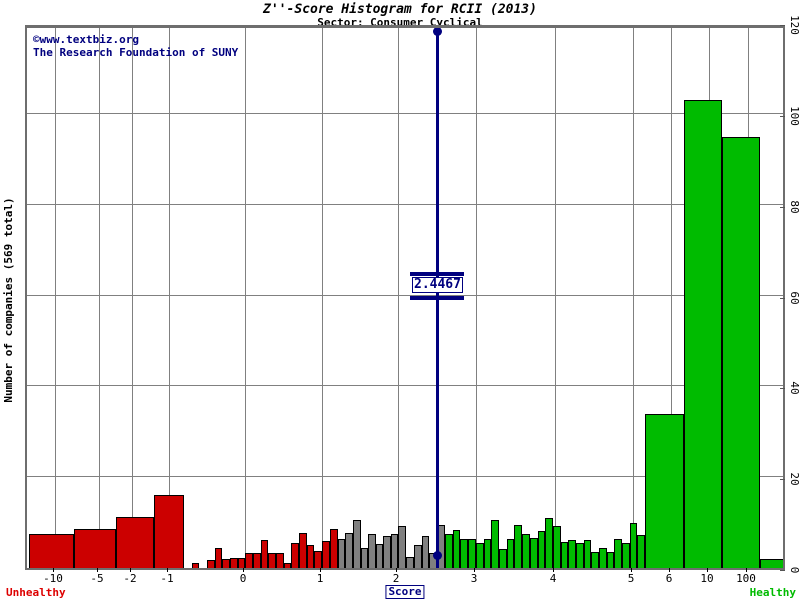  What do you see at coordinates (400, 9) in the screenshot?
I see `chart-title: Z''-Score Histogram for RCII (2013)` at bounding box center [400, 9].